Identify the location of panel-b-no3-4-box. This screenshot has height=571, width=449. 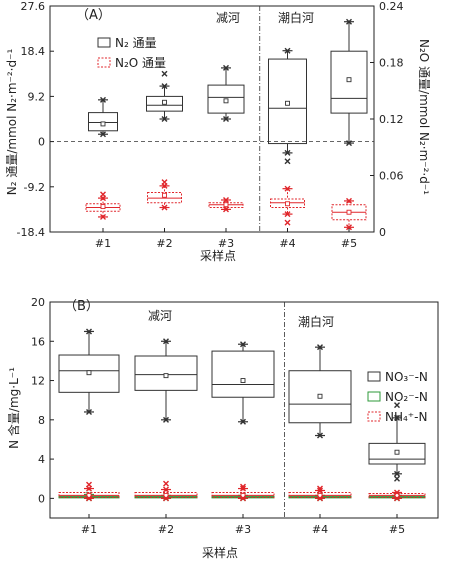
(320, 397).